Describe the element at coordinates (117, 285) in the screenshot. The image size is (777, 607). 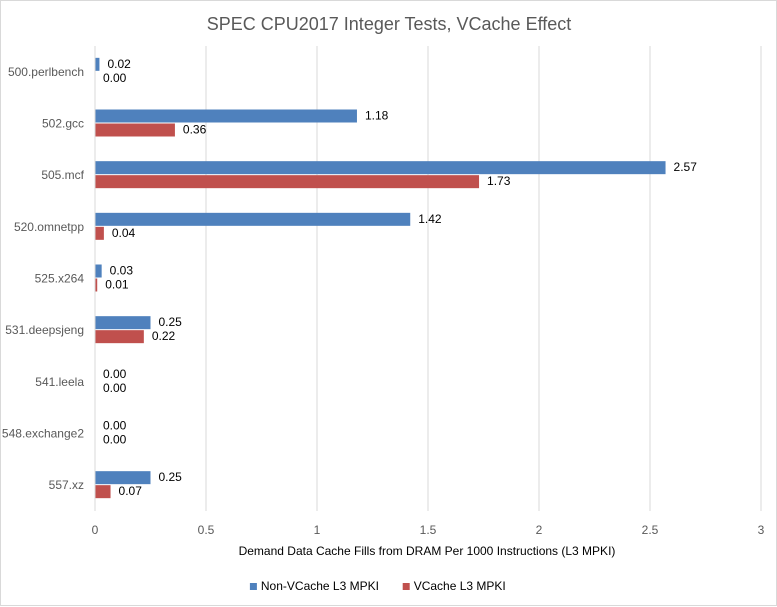
I see `data-label: 0.01` at that location.